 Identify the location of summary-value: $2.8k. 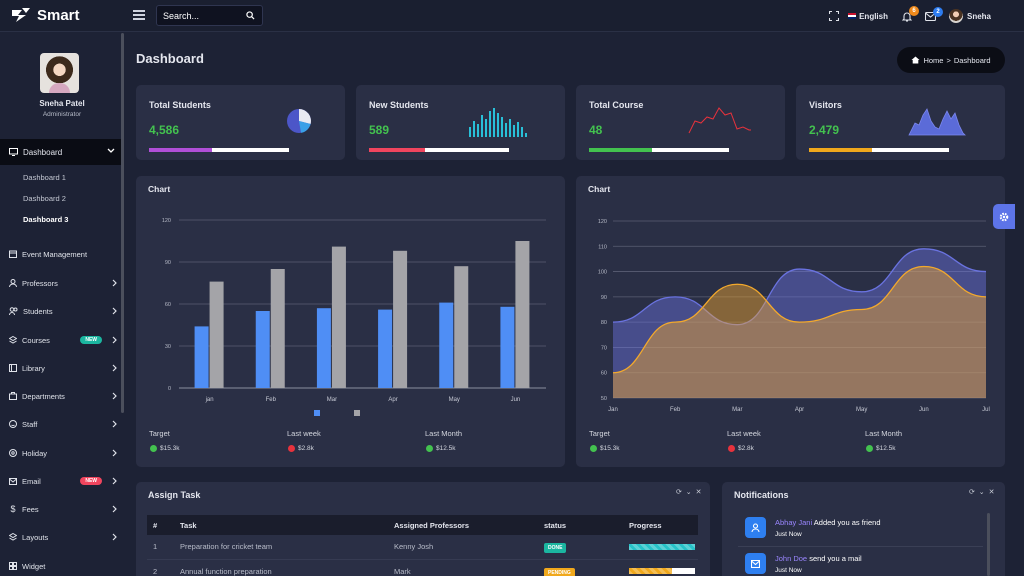
(741, 448).